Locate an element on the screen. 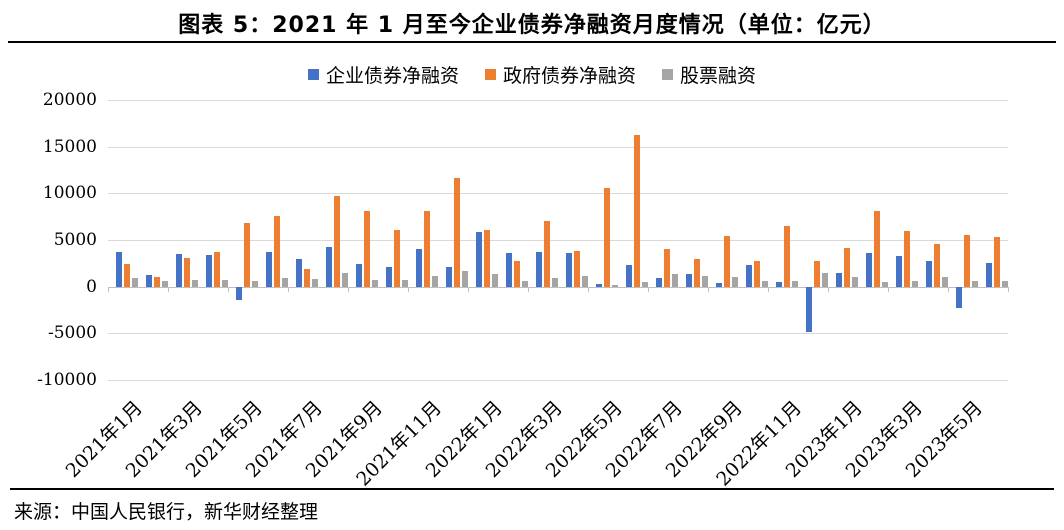  legend-label: 政府债券净融资 is located at coordinates (569, 76).